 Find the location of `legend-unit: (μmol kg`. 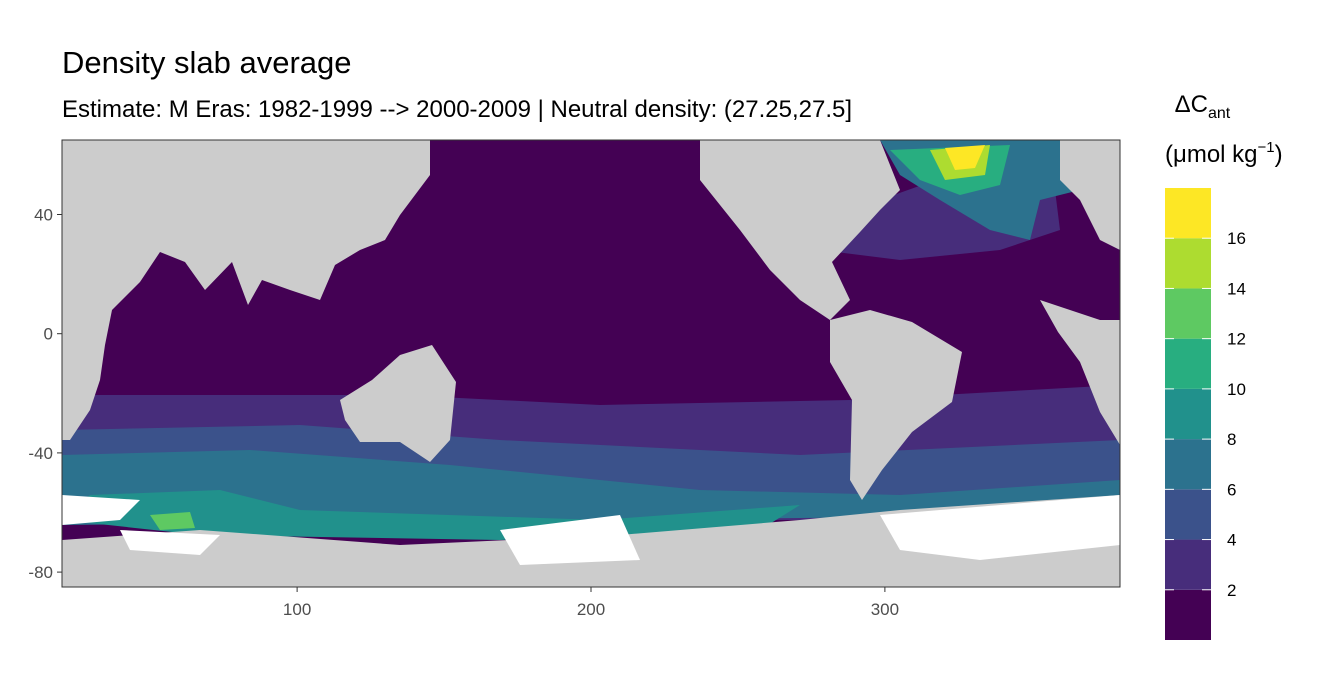

legend-unit: (μmol kg is located at coordinates (1211, 154).